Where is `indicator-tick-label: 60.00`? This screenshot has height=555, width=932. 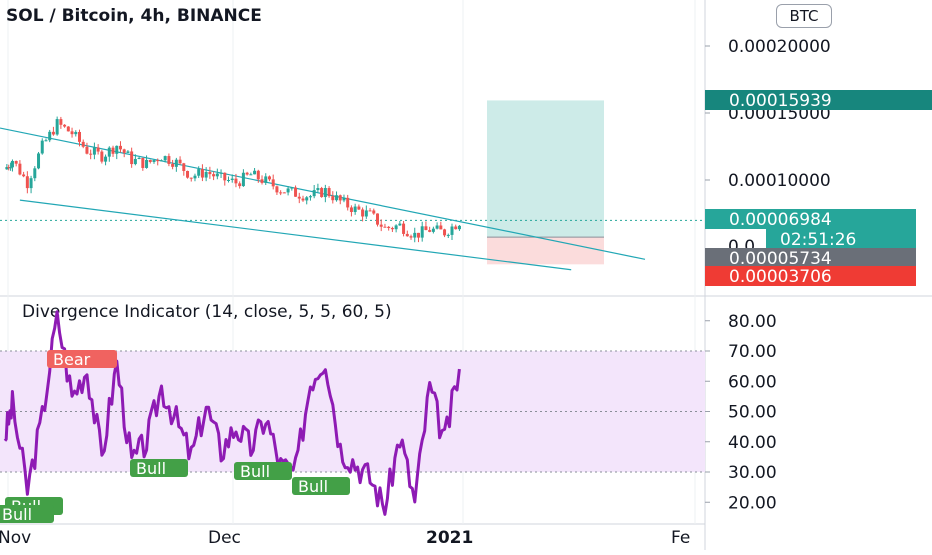 indicator-tick-label: 60.00 is located at coordinates (752, 382).